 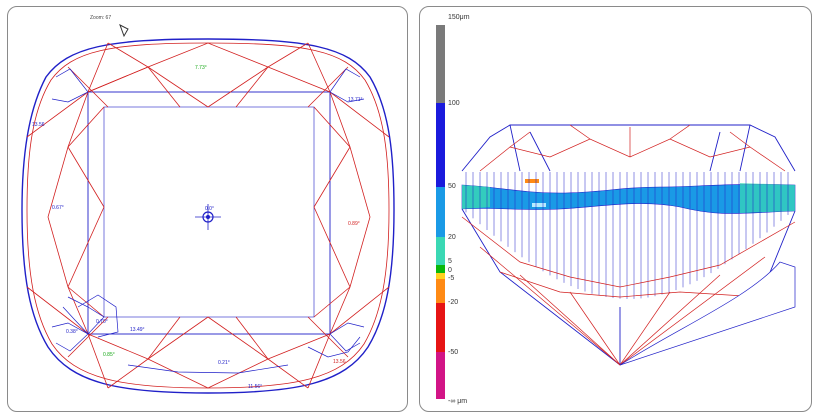 What do you see at coordinates (452, 237) in the screenshot?
I see `scale-label: 20` at bounding box center [452, 237].